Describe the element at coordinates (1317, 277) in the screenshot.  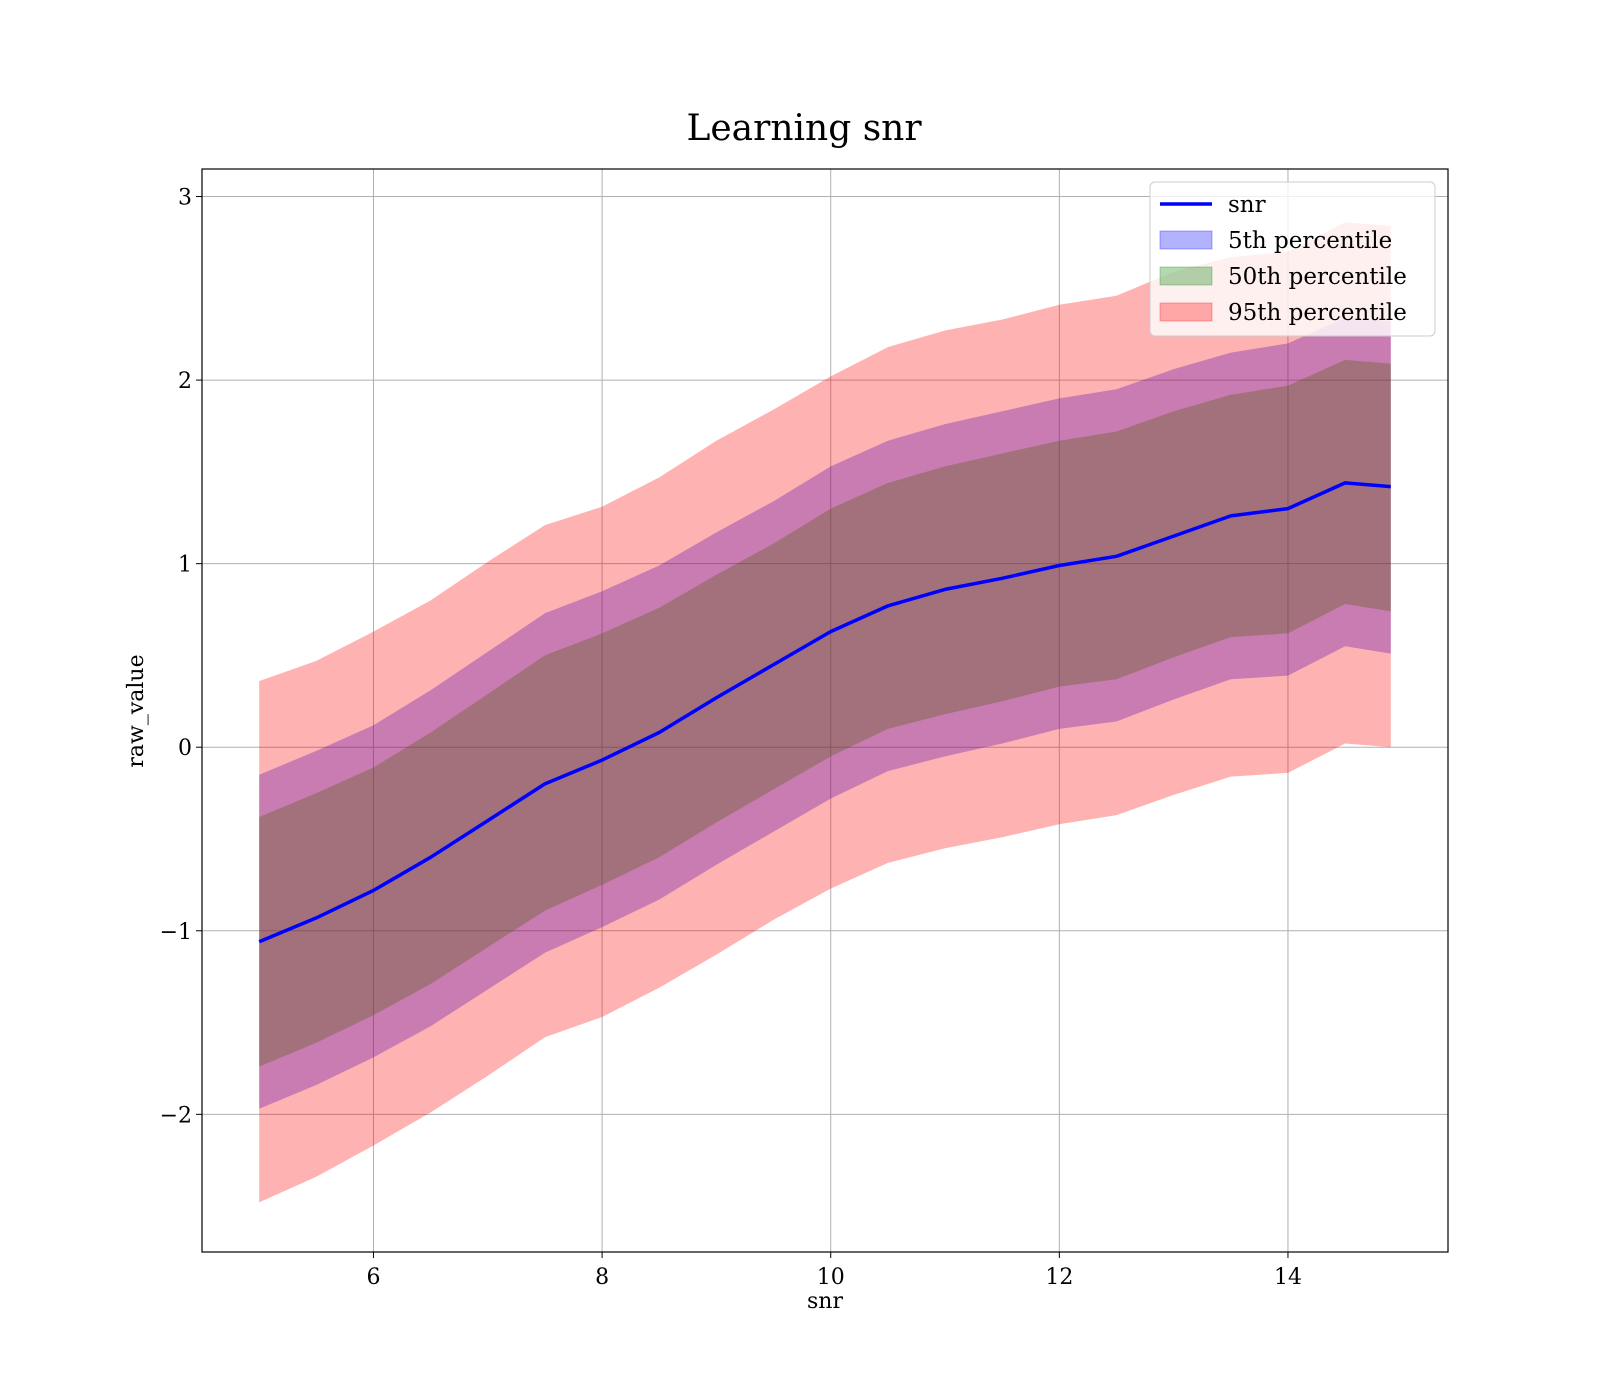
I see `legend-entry-label: 50th percentile` at that location.